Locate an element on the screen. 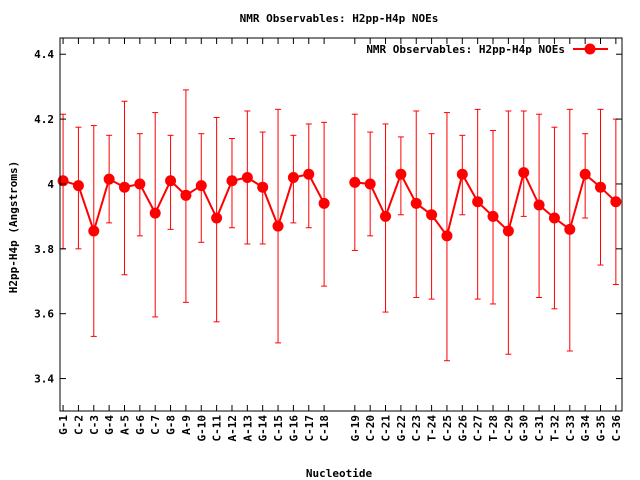 The width and height of the screenshot is (640, 480). x-tick-label: G-22 is located at coordinates (401, 428).